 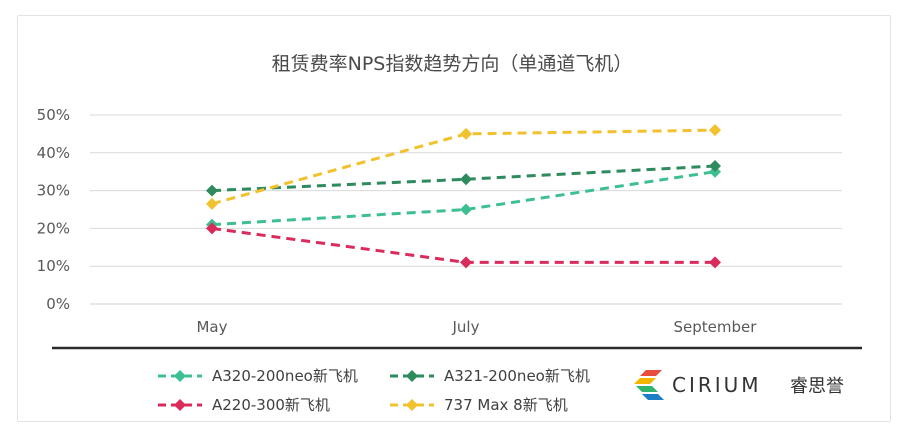 I want to click on y-tick-label: 50%, so click(x=53, y=115).